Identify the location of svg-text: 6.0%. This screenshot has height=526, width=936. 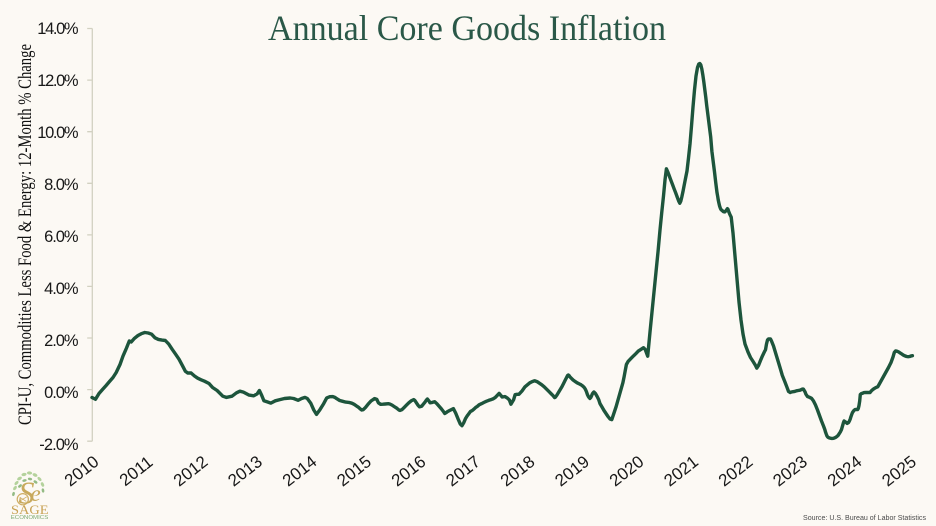
(61, 237).